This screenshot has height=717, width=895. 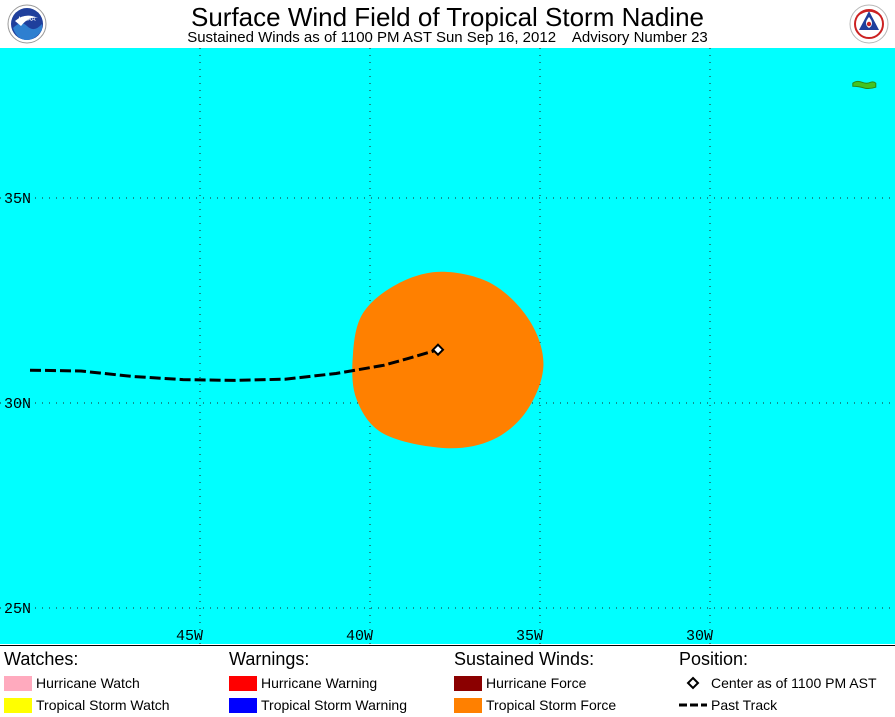 I want to click on legend-item-tropical-storm-force: Tropical Storm Force, so click(x=535, y=705).